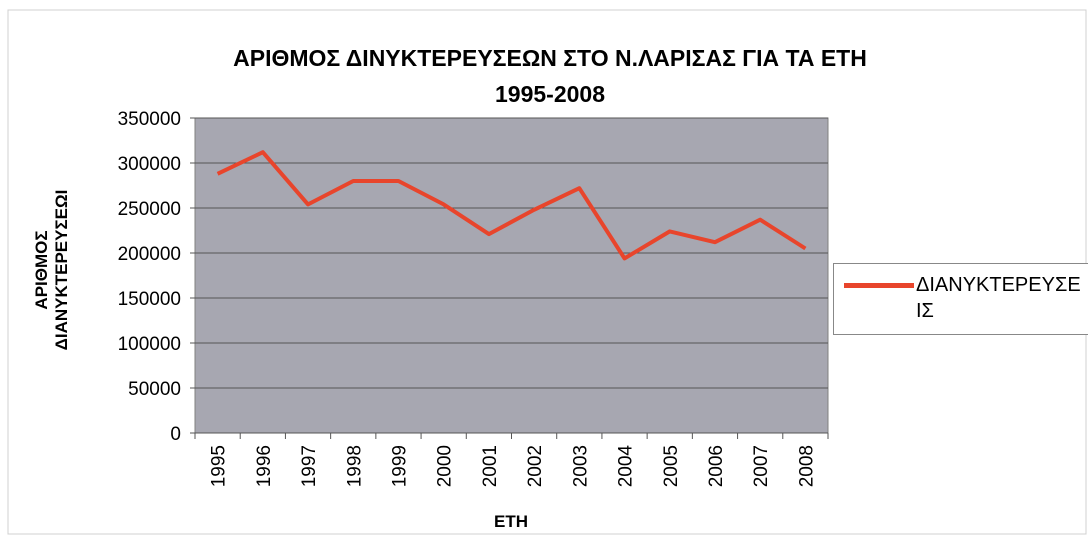 This screenshot has width=1088, height=536. I want to click on x-tick-label: 2004, so click(626, 466).